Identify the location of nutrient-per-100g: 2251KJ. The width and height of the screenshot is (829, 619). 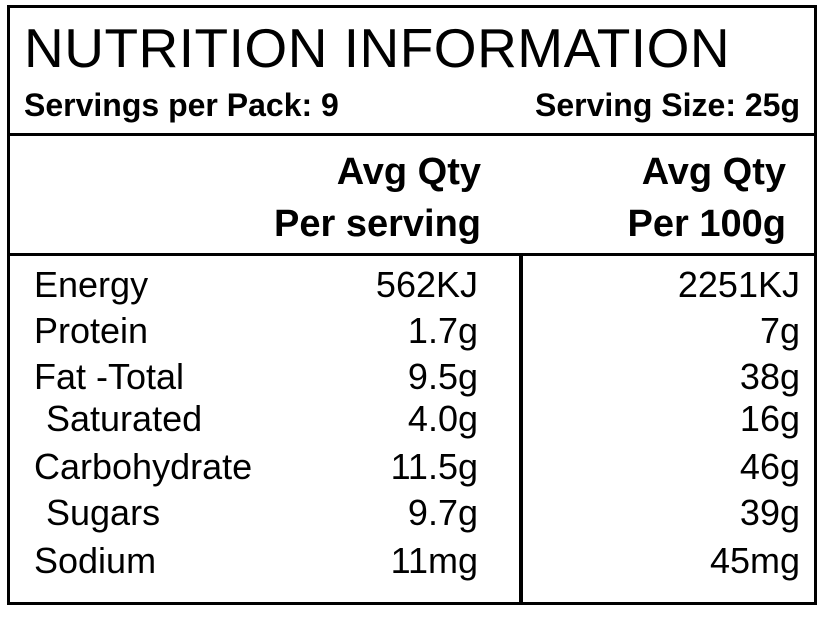
(738, 284).